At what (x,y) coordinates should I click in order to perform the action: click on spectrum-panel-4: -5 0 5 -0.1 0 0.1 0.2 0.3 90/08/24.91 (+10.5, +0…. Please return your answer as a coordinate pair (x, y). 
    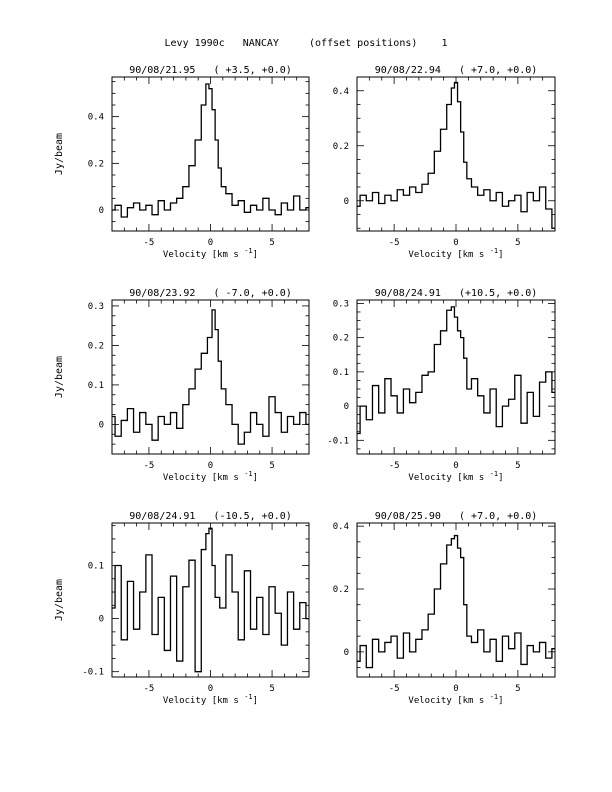
    Looking at the image, I should click on (441, 385).